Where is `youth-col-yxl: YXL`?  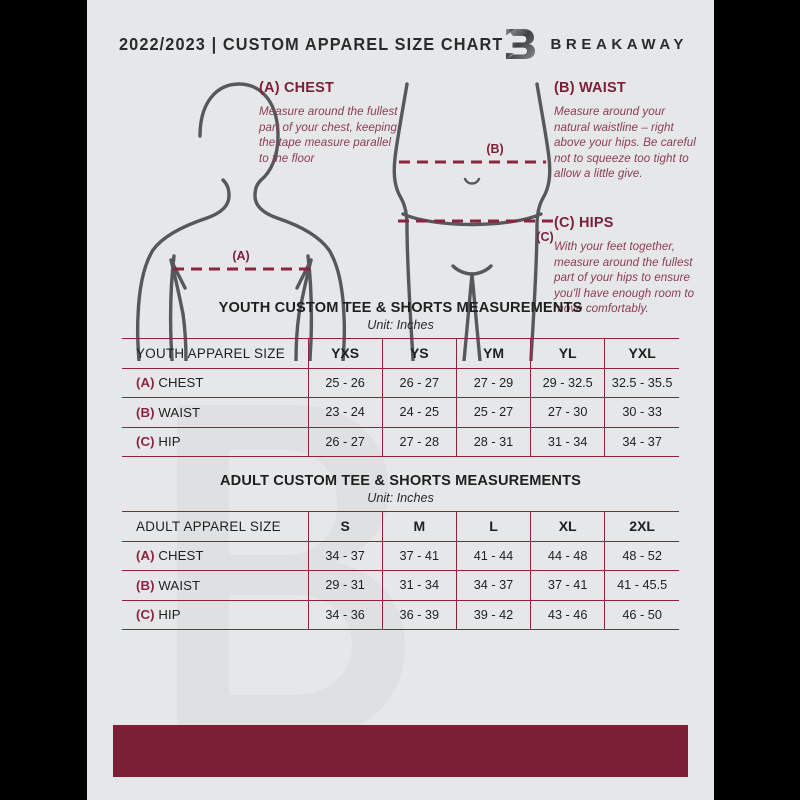
youth-col-yxl: YXL is located at coordinates (641, 353).